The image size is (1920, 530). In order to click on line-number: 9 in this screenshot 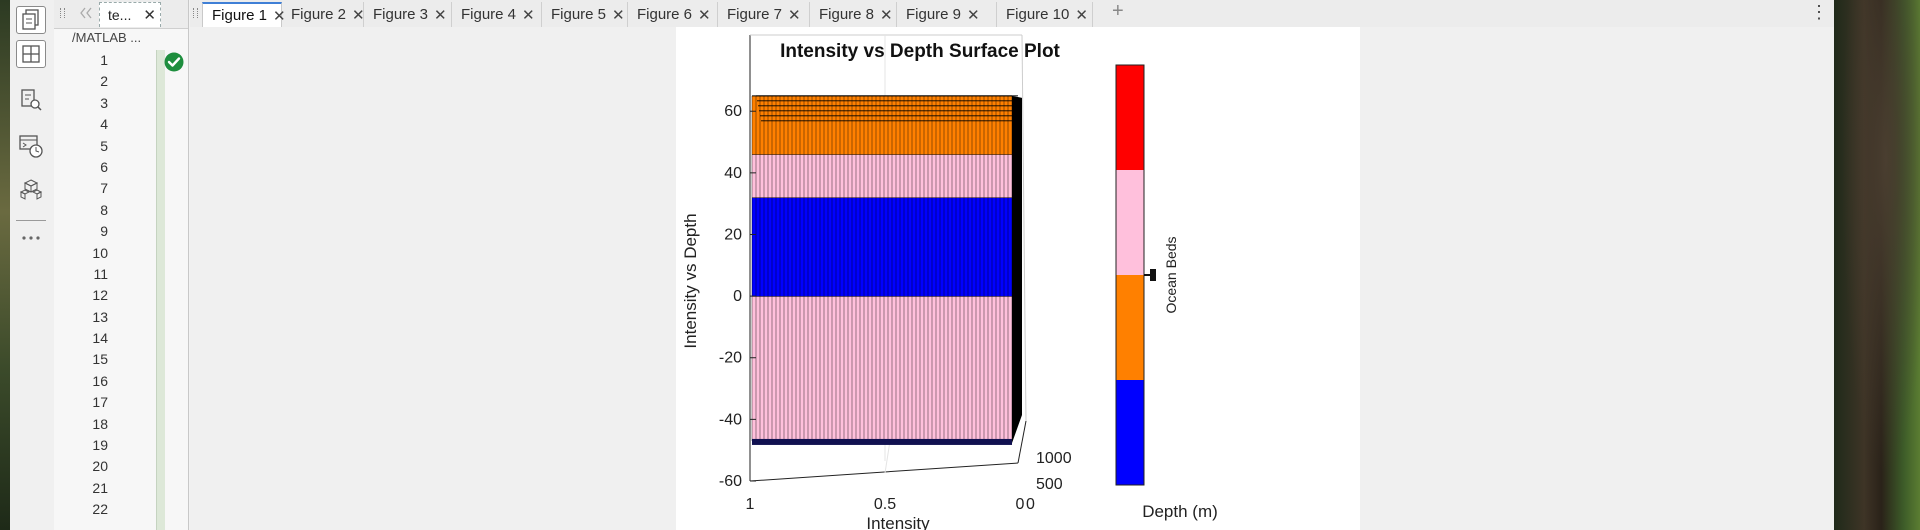, I will do `click(104, 231)`.